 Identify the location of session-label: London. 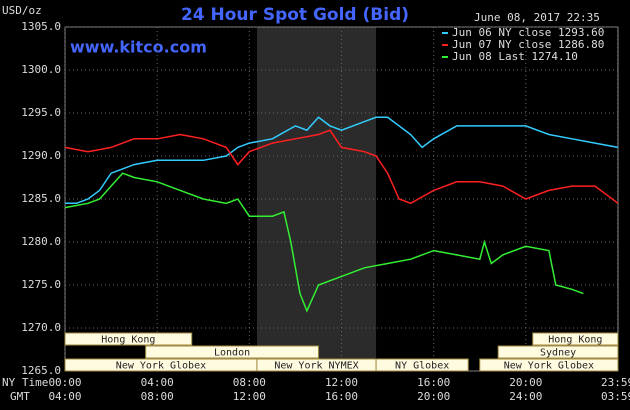
(232, 353).